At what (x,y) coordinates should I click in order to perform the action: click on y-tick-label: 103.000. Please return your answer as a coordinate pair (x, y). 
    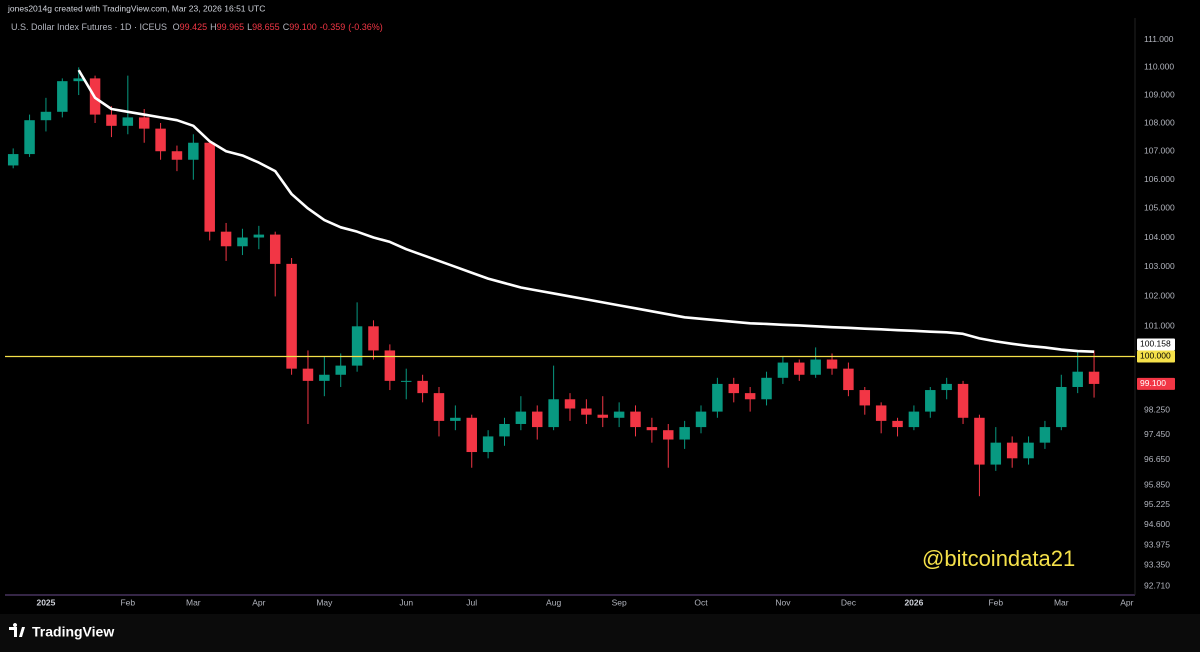
    Looking at the image, I should click on (1159, 266).